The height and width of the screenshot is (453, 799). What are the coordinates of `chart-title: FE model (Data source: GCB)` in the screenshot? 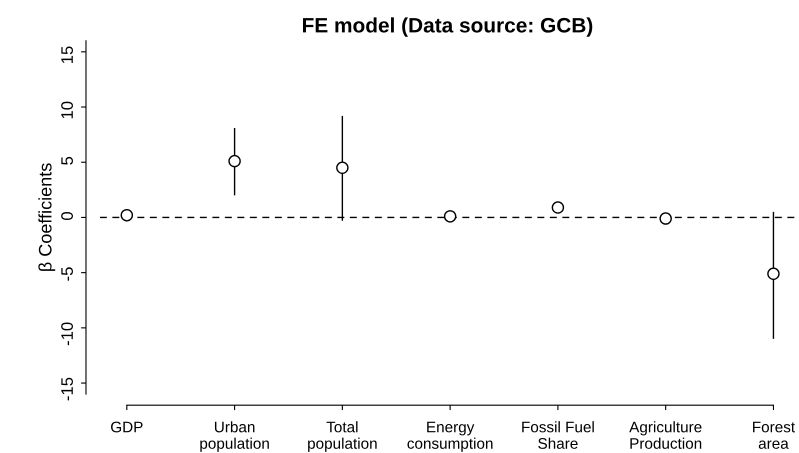 It's located at (447, 27).